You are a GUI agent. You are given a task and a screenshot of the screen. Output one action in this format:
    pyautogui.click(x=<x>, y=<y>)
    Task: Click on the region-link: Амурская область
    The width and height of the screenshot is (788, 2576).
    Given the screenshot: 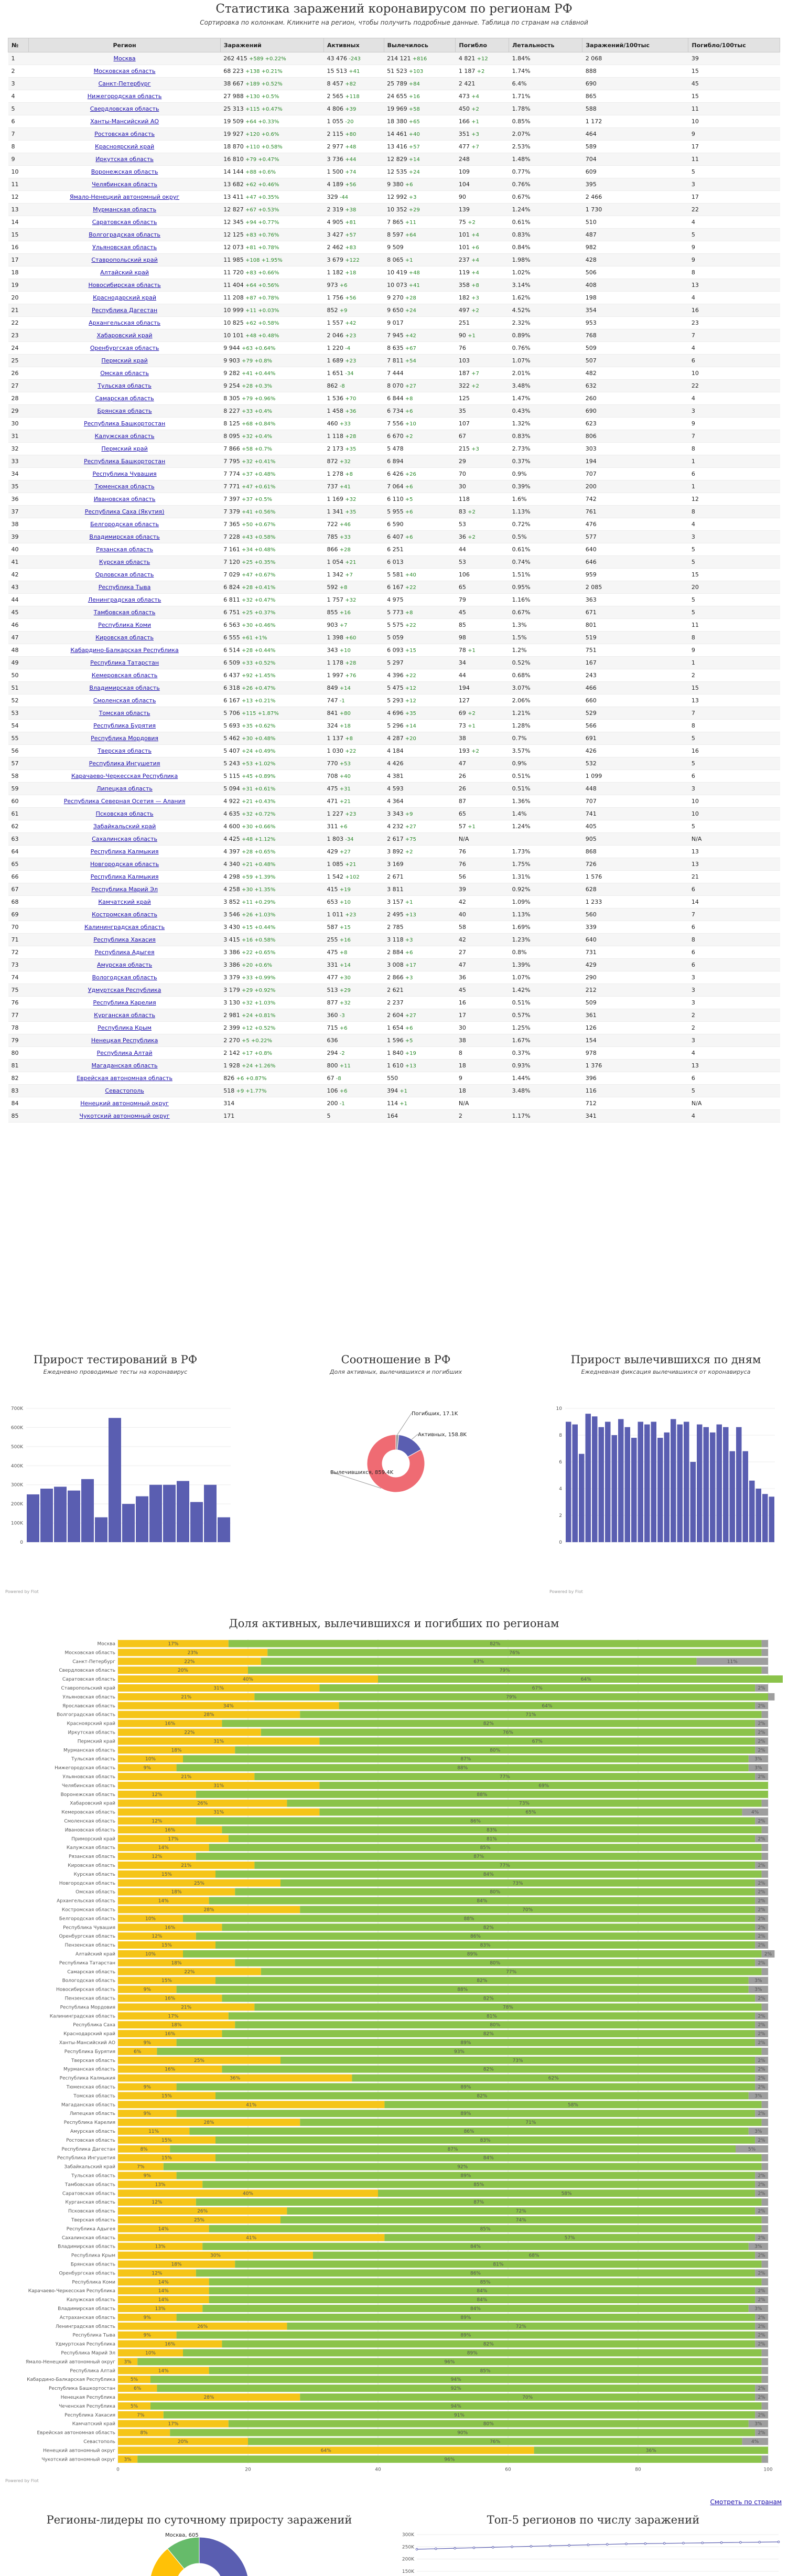 What is the action you would take?
    pyautogui.click(x=125, y=964)
    